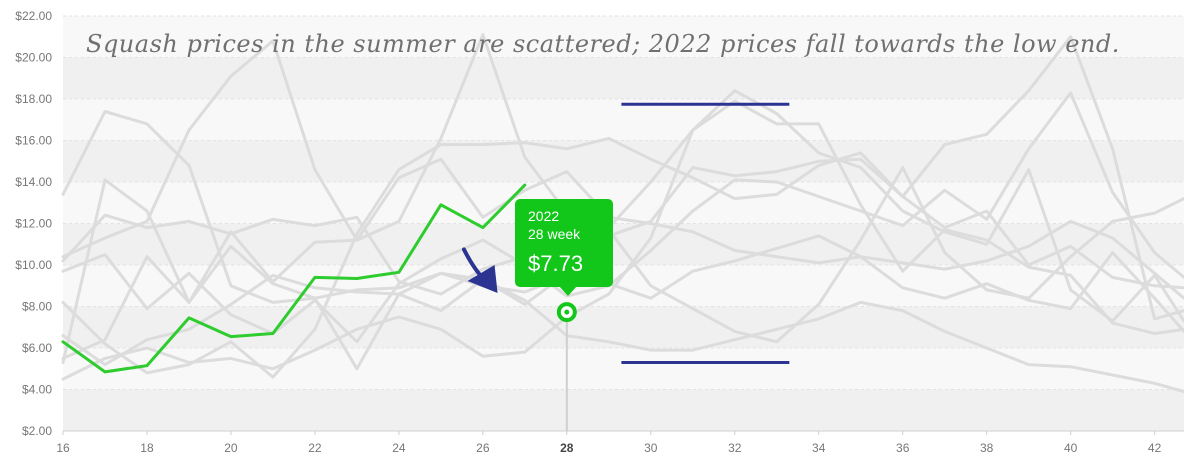 The image size is (1184, 465). Describe the element at coordinates (37, 431) in the screenshot. I see `y-tick-label: $2.00` at that location.